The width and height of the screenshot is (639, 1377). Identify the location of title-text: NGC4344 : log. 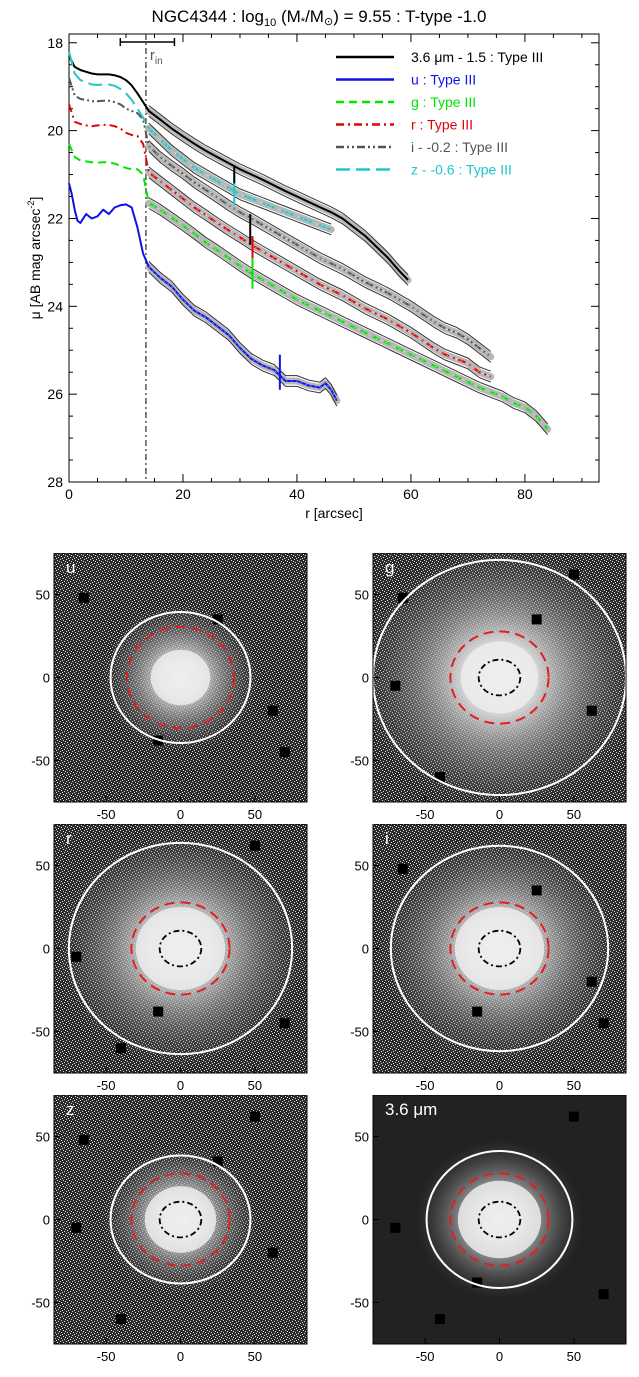
(208, 16).